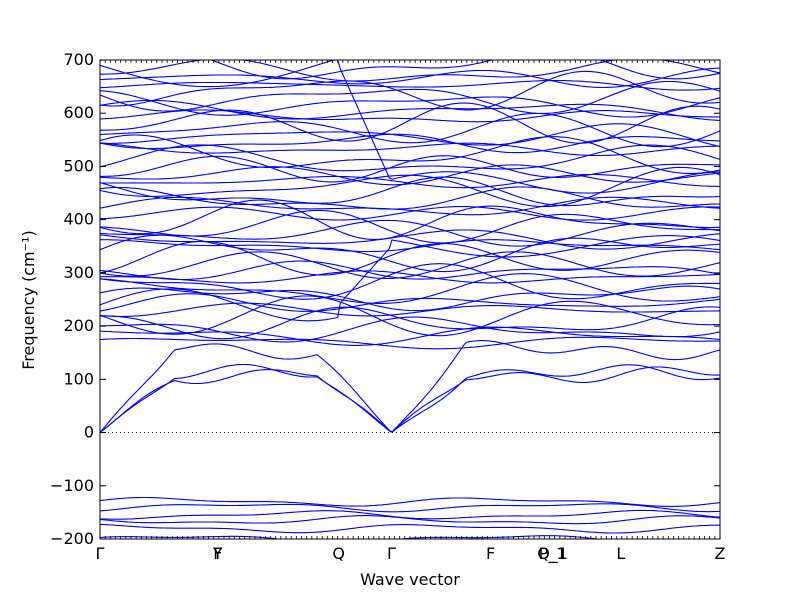 This screenshot has width=800, height=600. What do you see at coordinates (620, 553) in the screenshot?
I see `x-tick-label: L` at bounding box center [620, 553].